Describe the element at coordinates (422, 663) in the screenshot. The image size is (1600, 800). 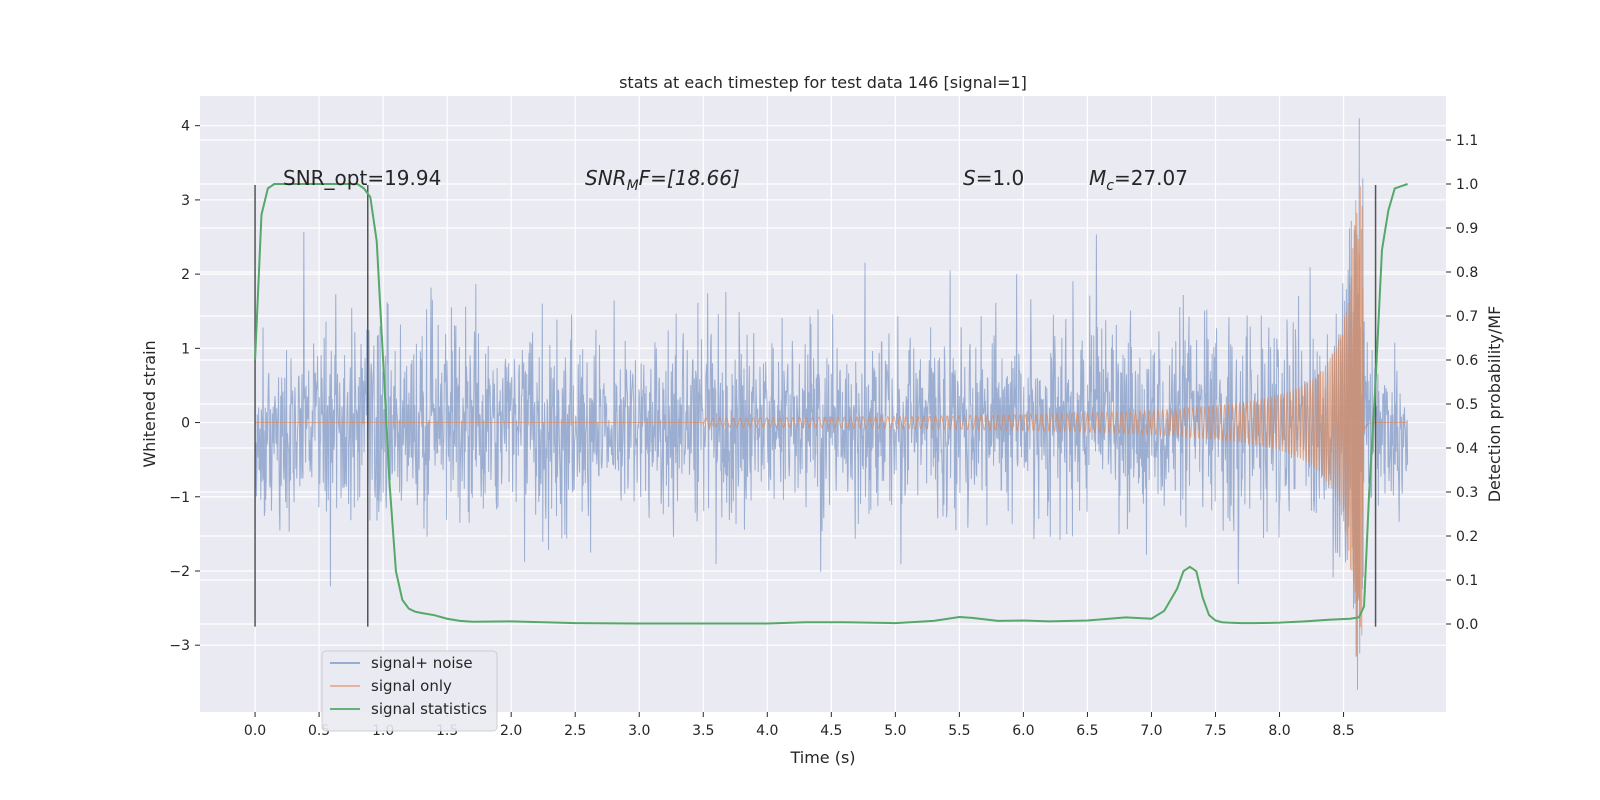
I see `legend-label-noise: signal+ noise` at that location.